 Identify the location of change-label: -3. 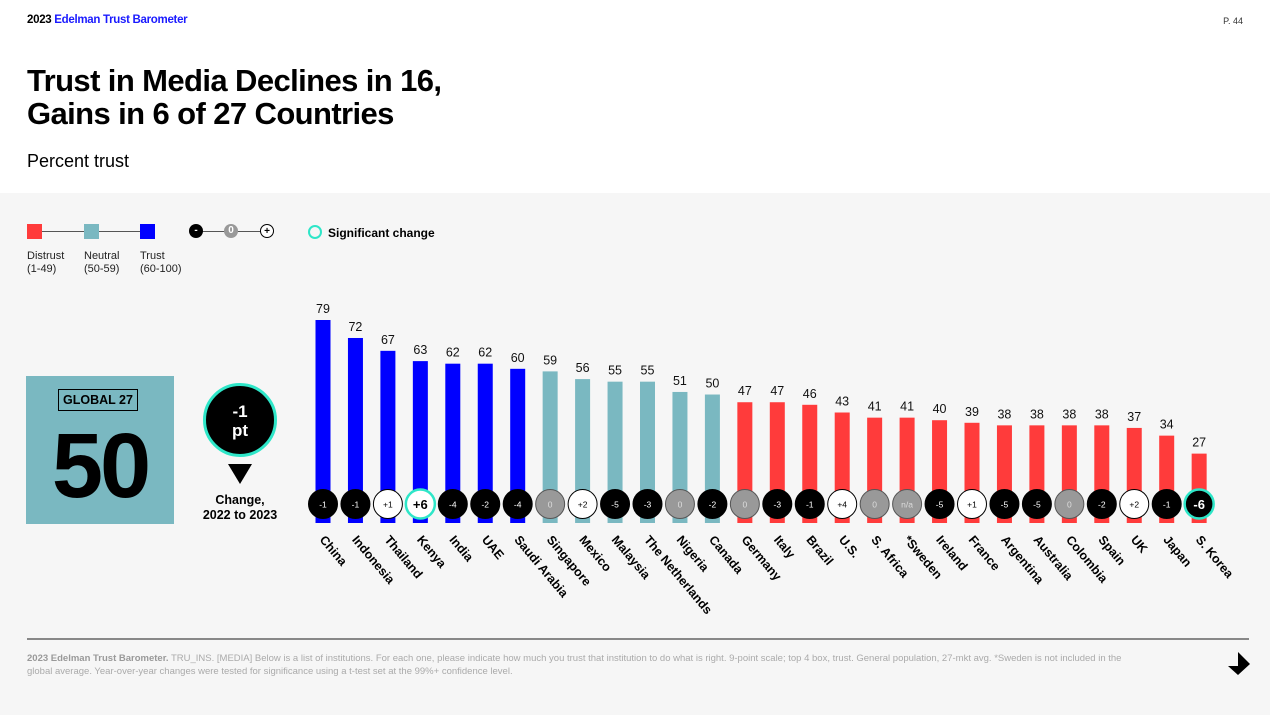
(778, 505).